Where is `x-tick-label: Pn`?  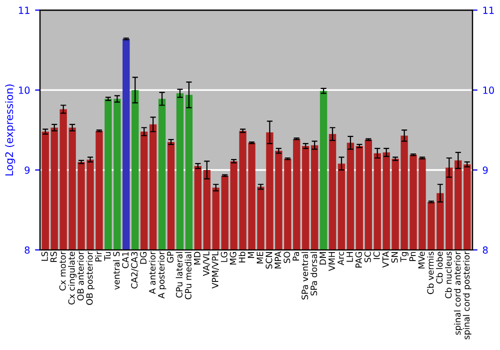 x-tick-label: Pn is located at coordinates (412, 256).